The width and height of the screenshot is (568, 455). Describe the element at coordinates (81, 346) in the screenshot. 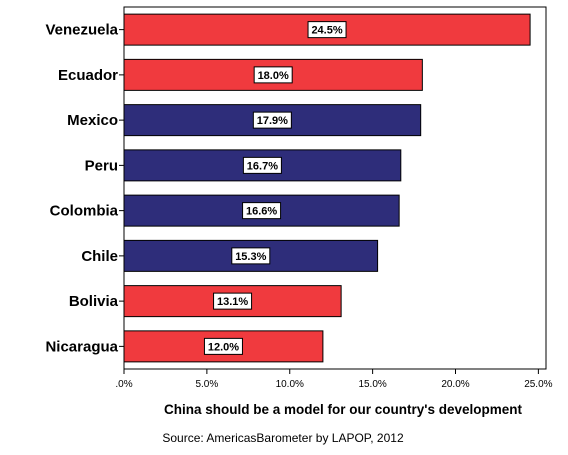

I see `category-label: Nicaragua` at that location.